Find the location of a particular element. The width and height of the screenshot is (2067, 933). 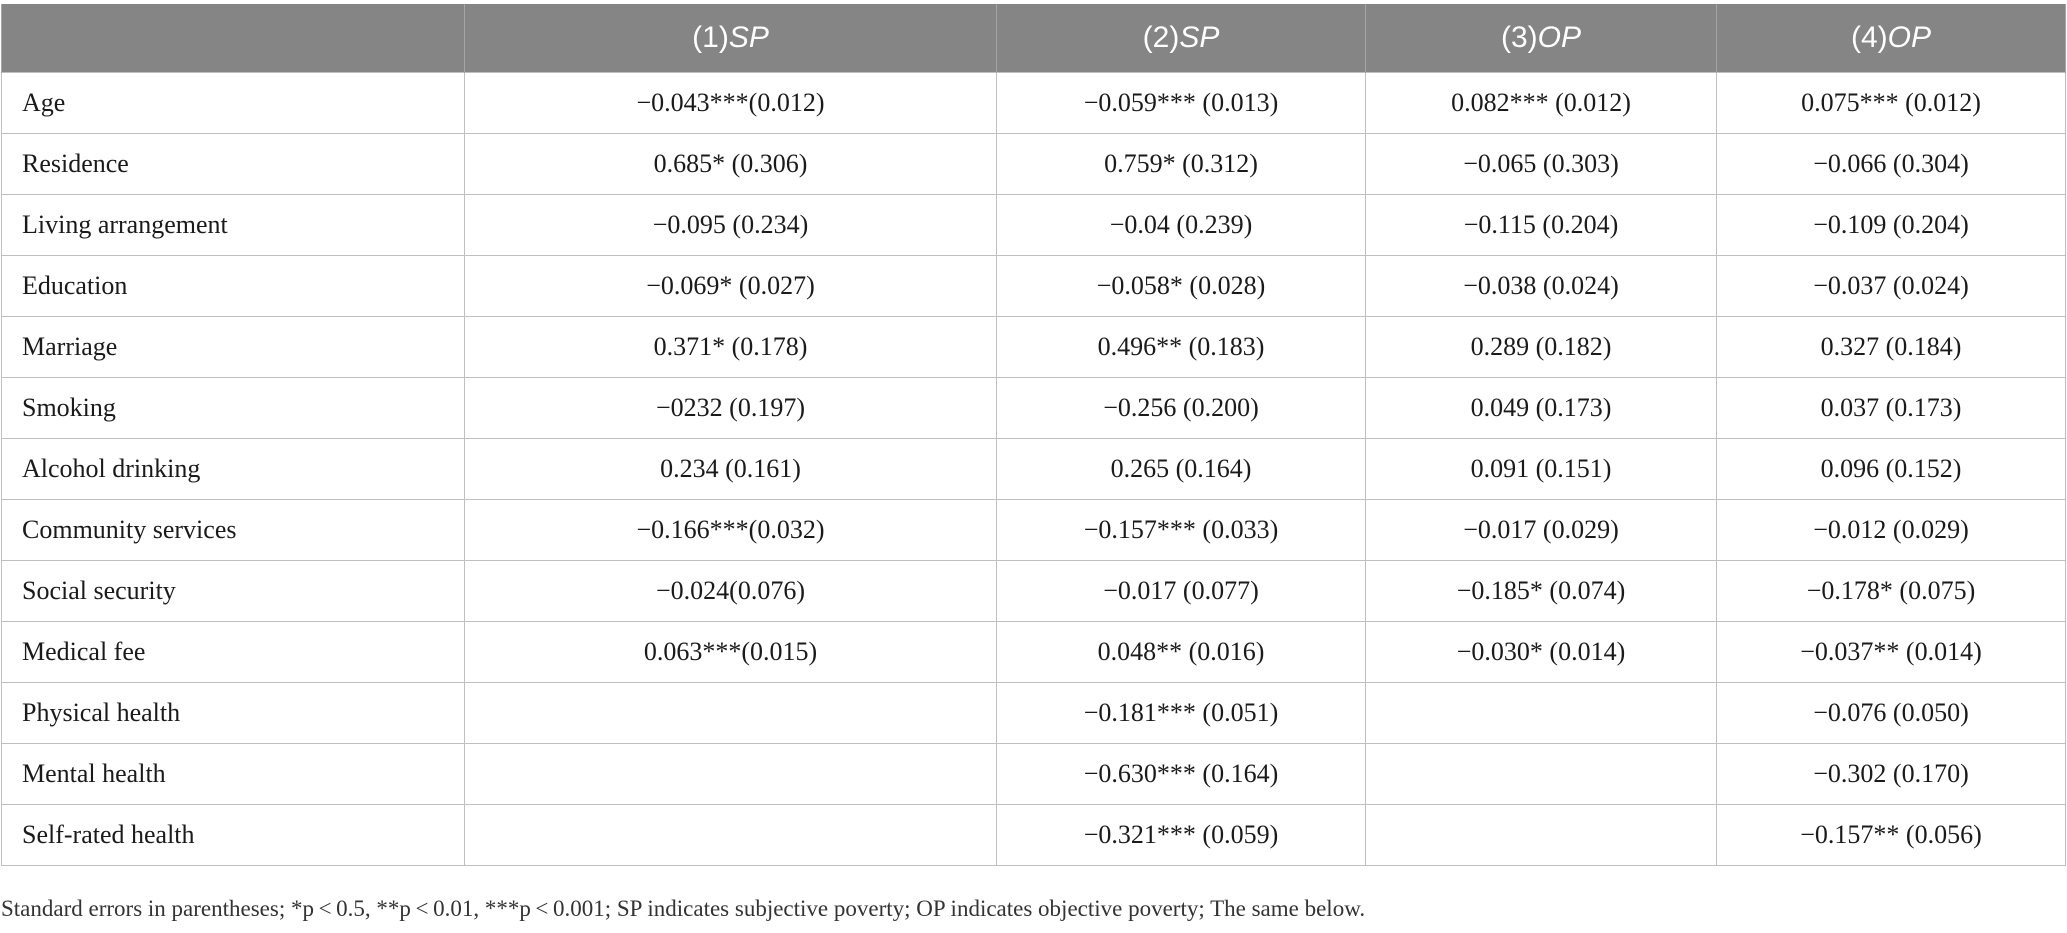

model-1-dependent: SP is located at coordinates (748, 37).